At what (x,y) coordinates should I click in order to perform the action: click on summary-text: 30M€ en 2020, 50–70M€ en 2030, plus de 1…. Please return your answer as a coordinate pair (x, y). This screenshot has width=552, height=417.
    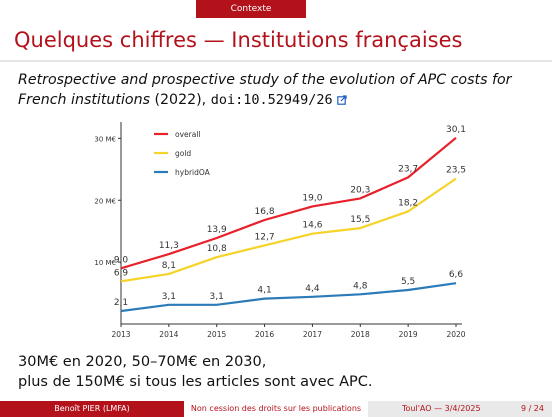
    Looking at the image, I should click on (195, 372).